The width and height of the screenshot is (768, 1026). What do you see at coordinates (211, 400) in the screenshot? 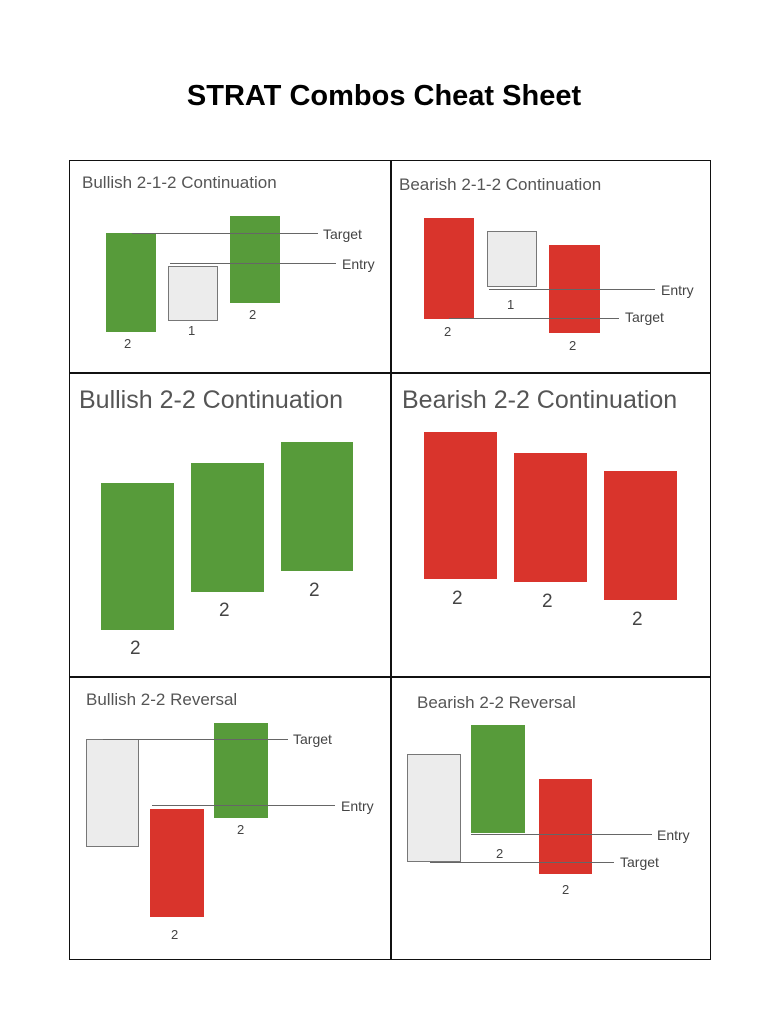
I see `panel-title: Bullish 2-2 Continuation` at bounding box center [211, 400].